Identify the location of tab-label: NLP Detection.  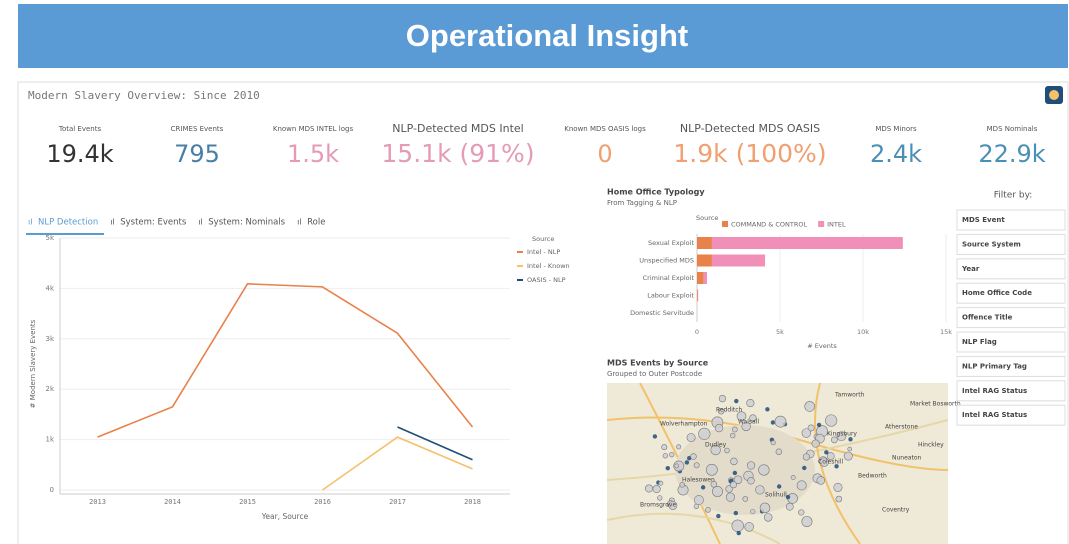
(68, 223).